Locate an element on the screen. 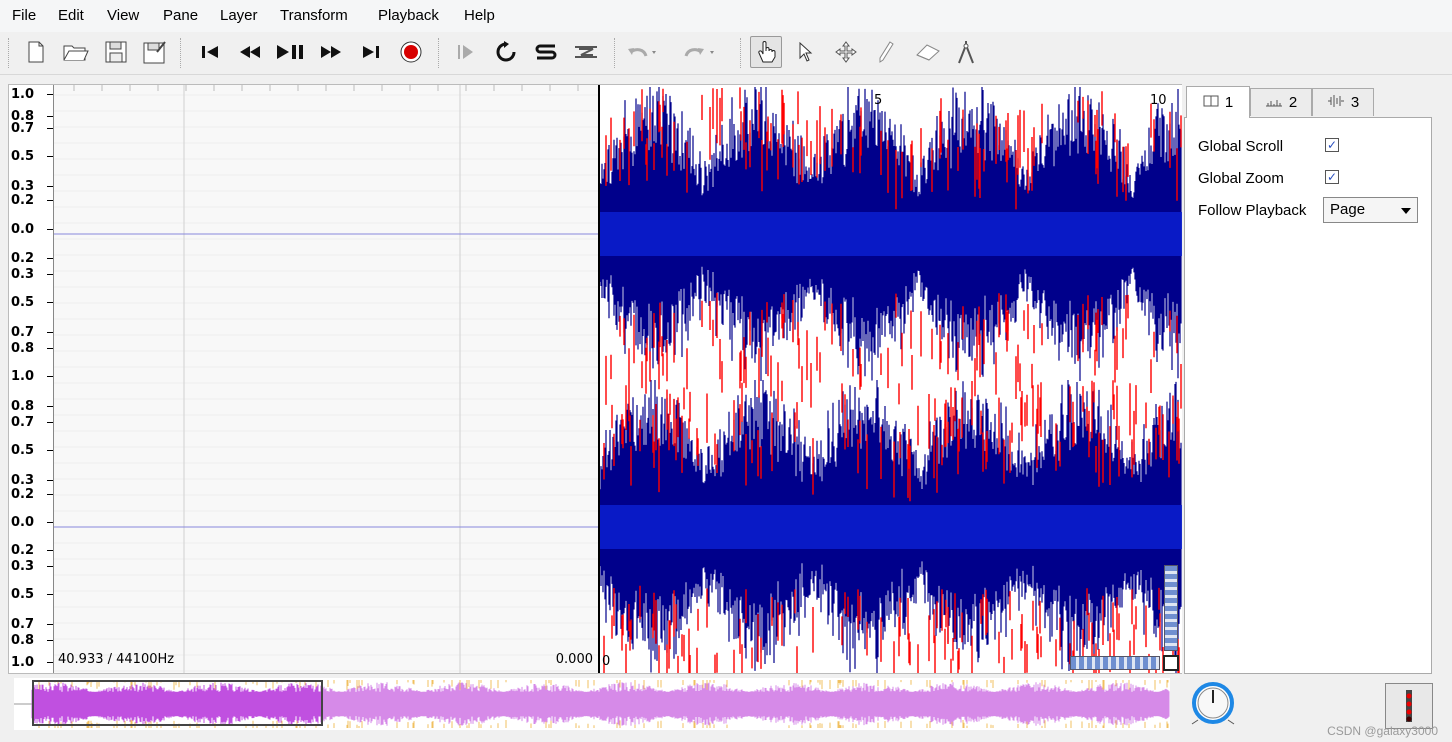 The image size is (1452, 742). fast-forward-end-icon is located at coordinates (371, 52).